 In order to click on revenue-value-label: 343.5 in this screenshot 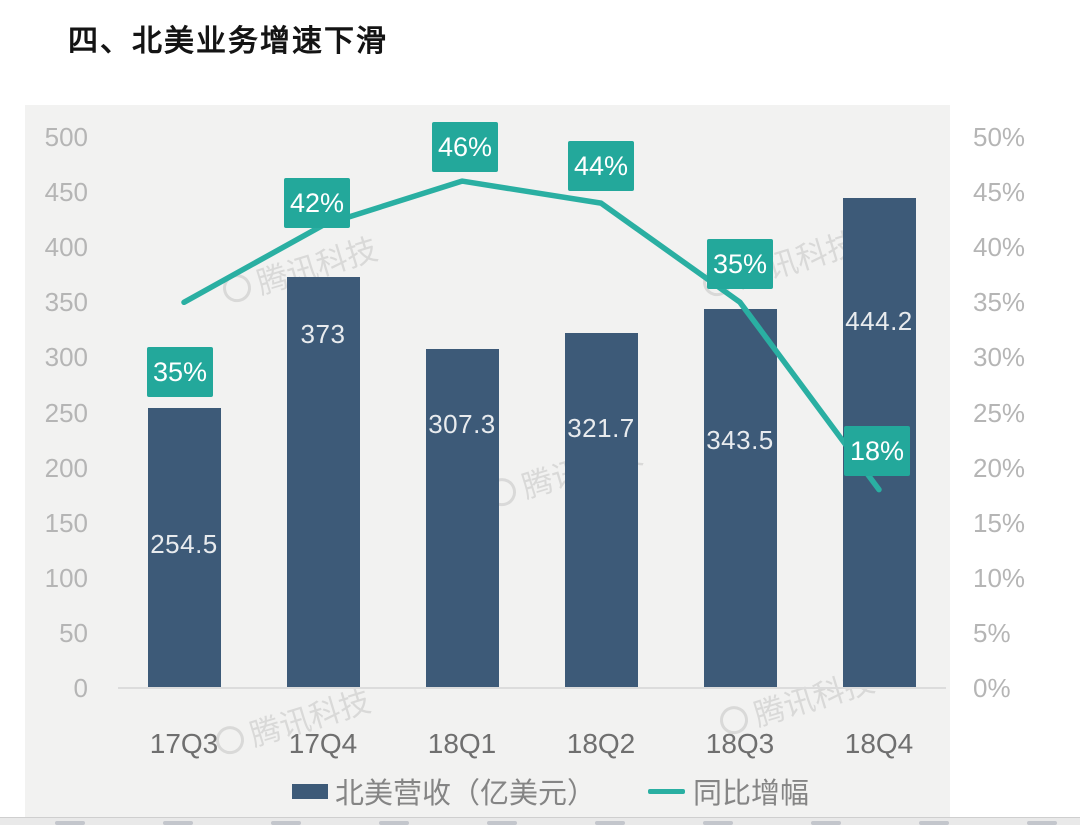, I will do `click(740, 439)`.